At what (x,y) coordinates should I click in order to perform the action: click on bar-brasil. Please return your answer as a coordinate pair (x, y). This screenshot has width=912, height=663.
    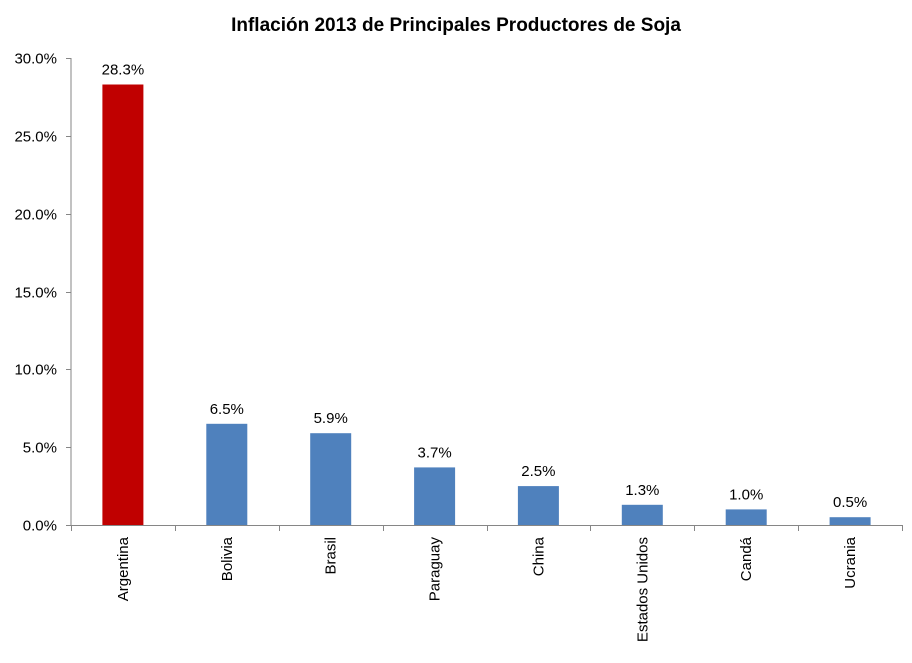
    Looking at the image, I should click on (331, 479).